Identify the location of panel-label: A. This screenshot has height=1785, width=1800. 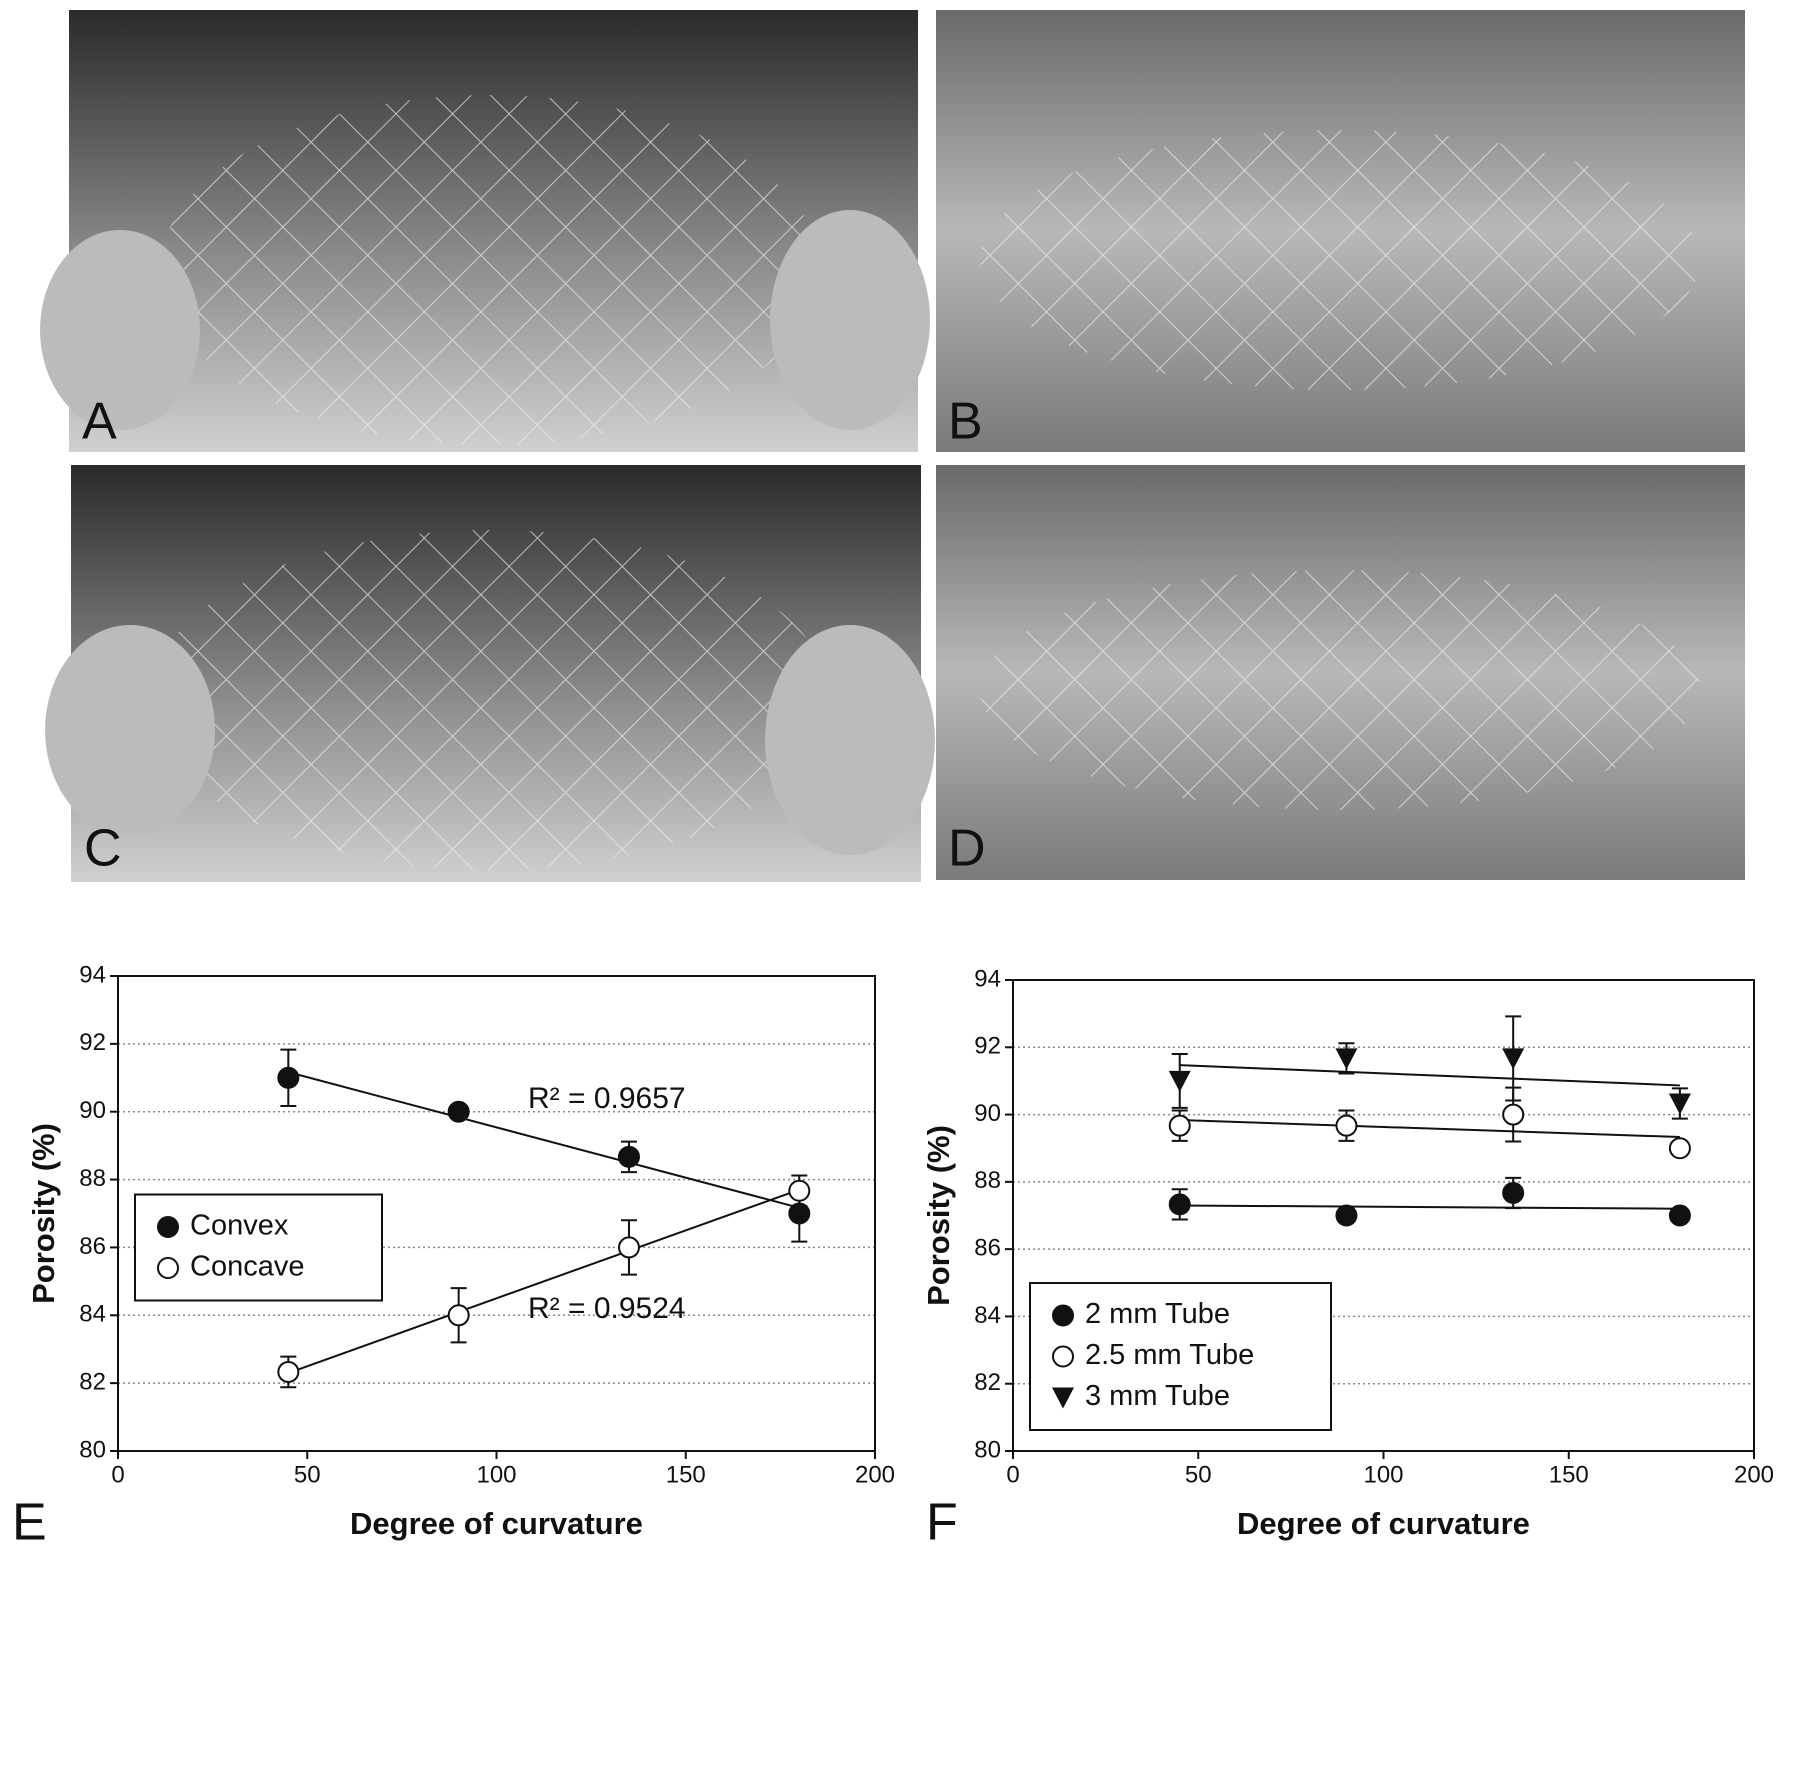
(99, 422).